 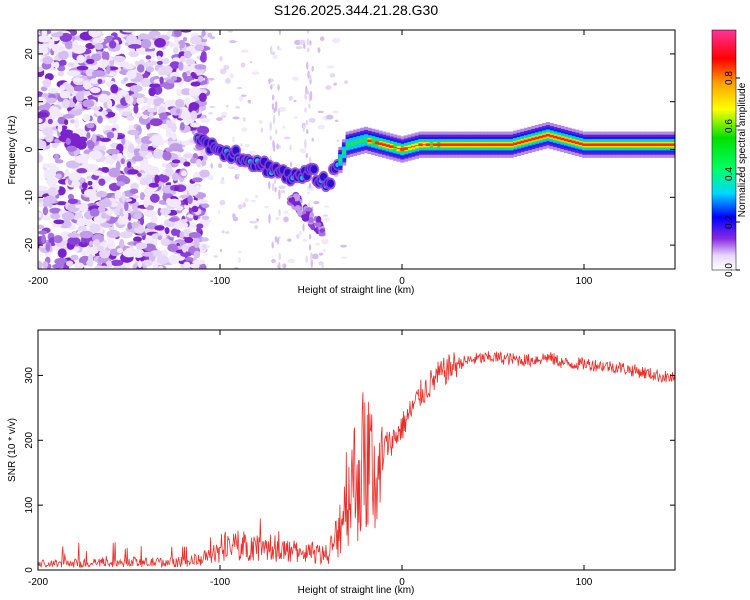 I want to click on colorbar-ticks: 0.0 0.2 0.4 0.6 0.8, so click(x=732, y=174).